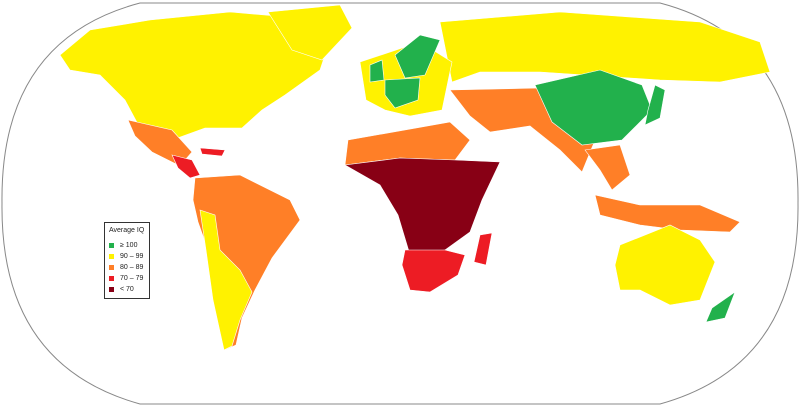 The width and height of the screenshot is (800, 407). Describe the element at coordinates (483, 249) in the screenshot. I see `region-madagascar` at that location.